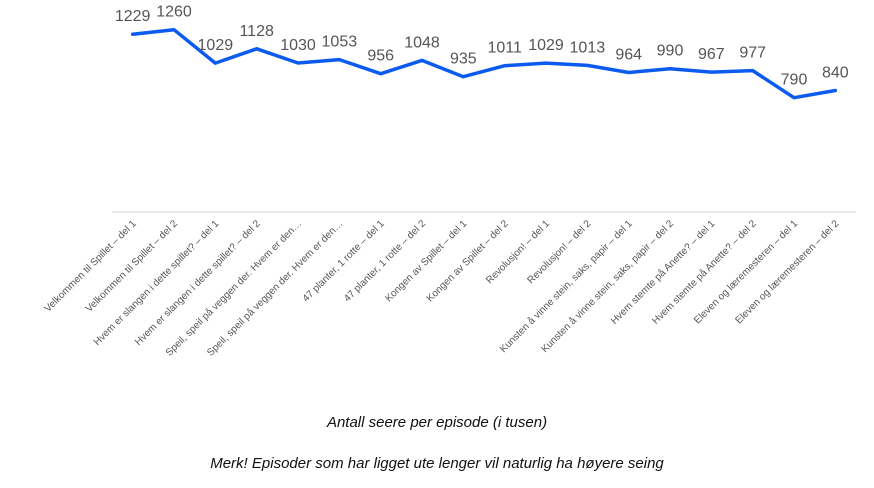  What do you see at coordinates (344, 261) in the screenshot?
I see `x-tick-label: 47 planter, 1 rotte – del 1` at bounding box center [344, 261].